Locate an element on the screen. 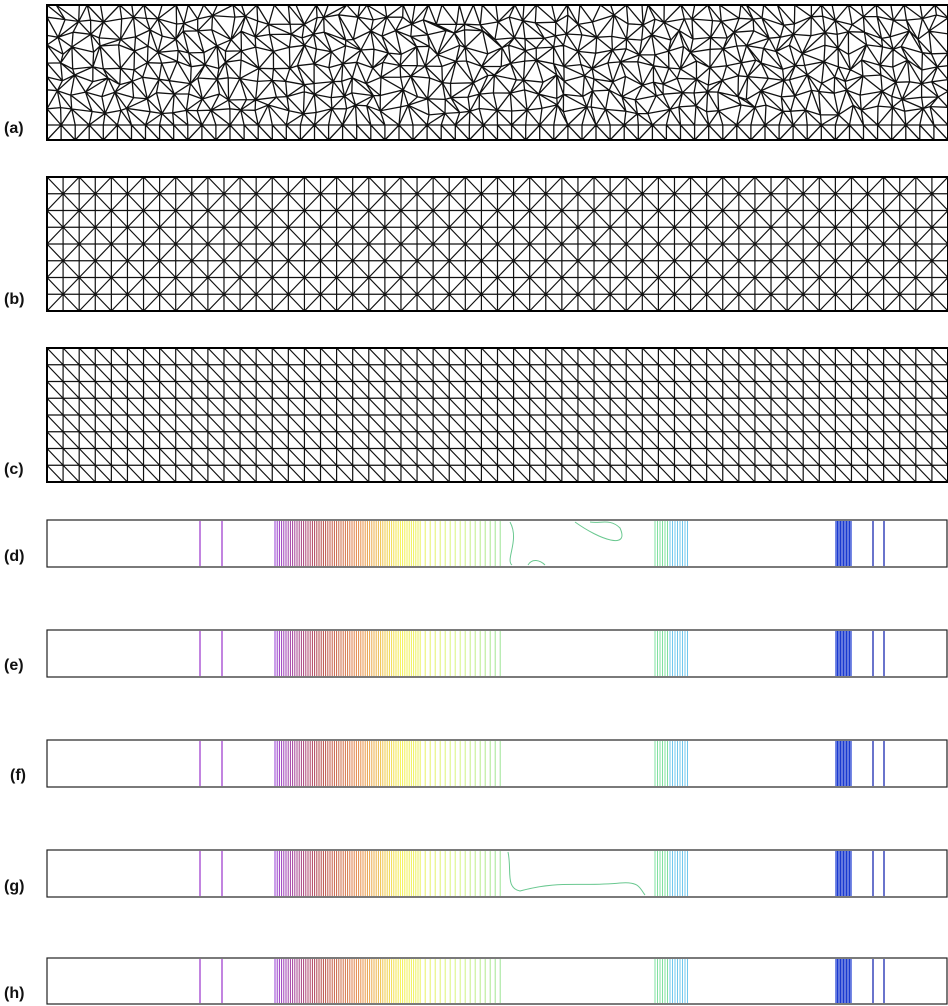 The width and height of the screenshot is (948, 1006). panel-label: (c) is located at coordinates (14, 469).